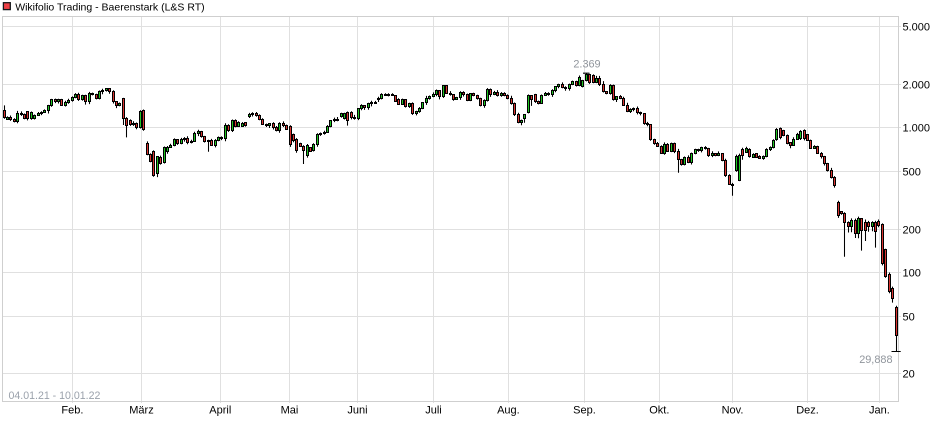 The width and height of the screenshot is (940, 435). I want to click on svg-text: 29,888, so click(875, 360).